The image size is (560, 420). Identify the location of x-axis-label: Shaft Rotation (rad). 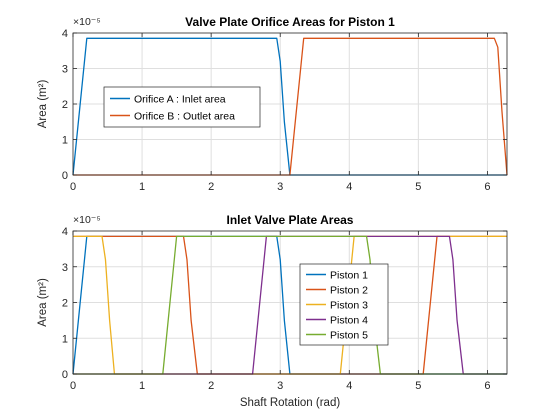
(290, 403).